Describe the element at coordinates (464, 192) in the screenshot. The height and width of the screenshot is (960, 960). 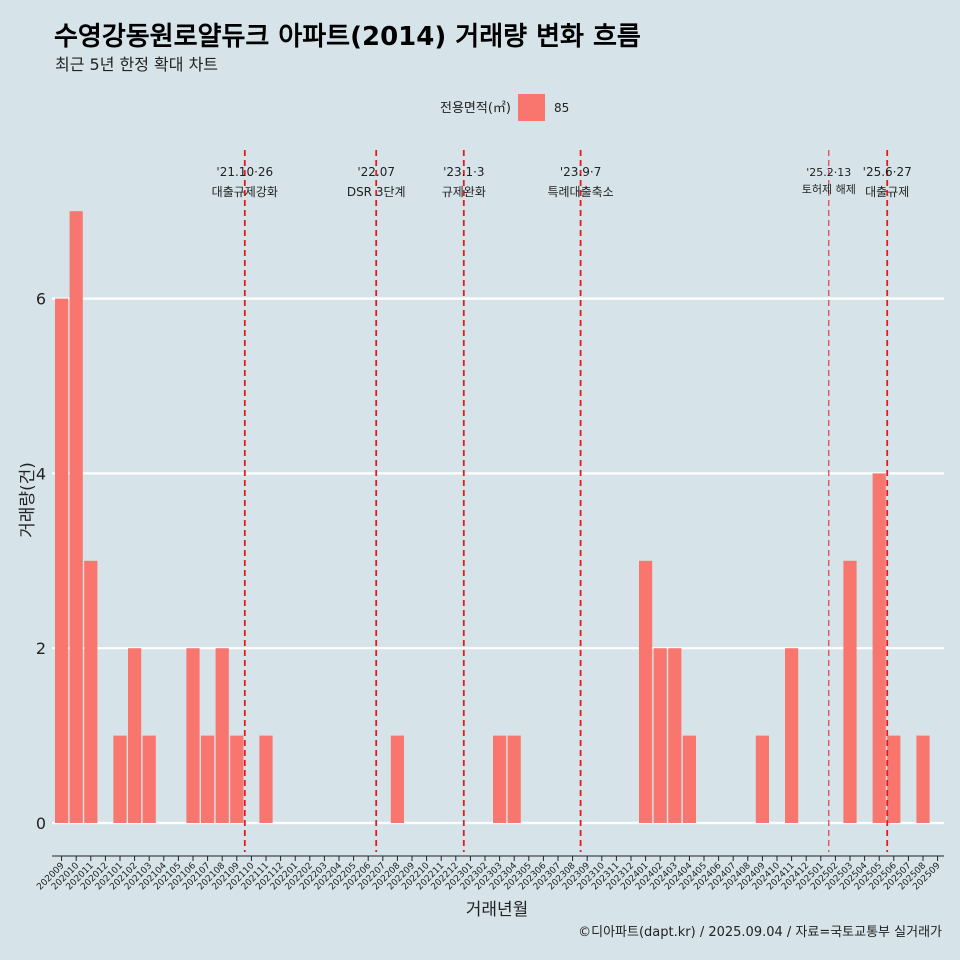
I see `event-label: 규제완화` at that location.